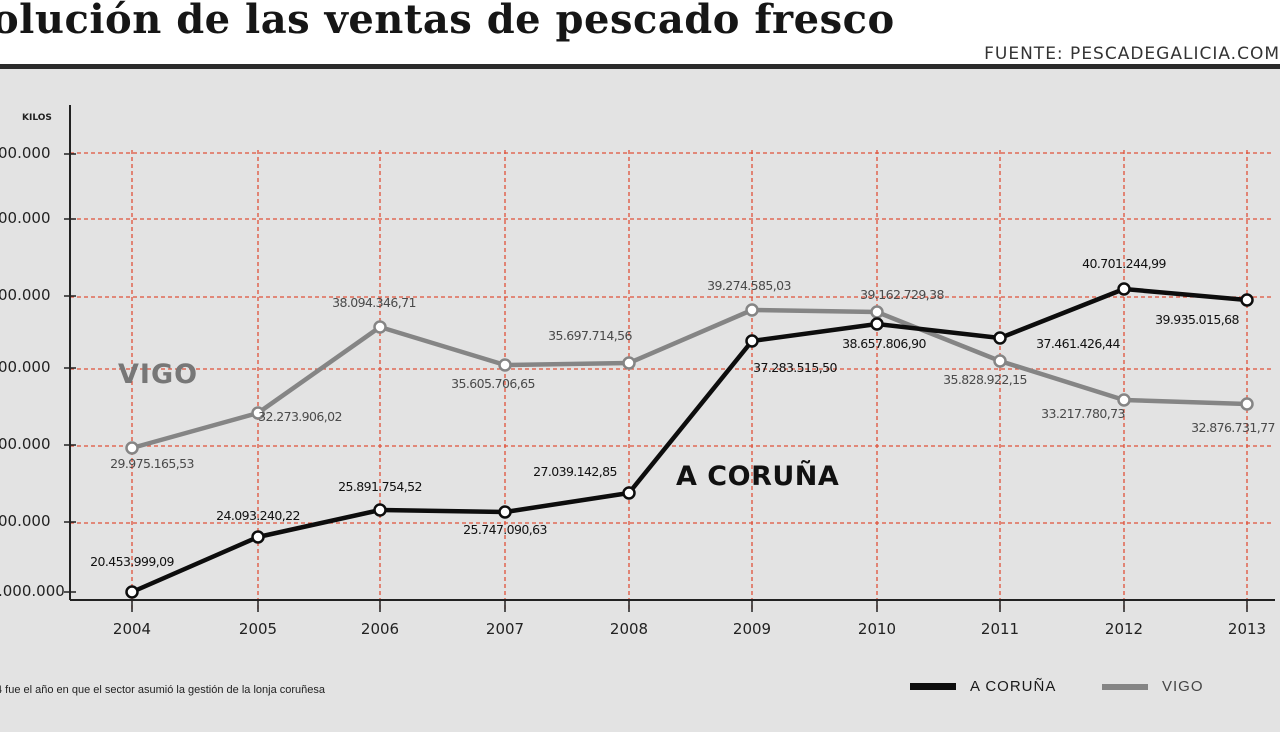  Describe the element at coordinates (152, 463) in the screenshot. I see `data-label-vigo-2004: 29.975.165,53` at that location.